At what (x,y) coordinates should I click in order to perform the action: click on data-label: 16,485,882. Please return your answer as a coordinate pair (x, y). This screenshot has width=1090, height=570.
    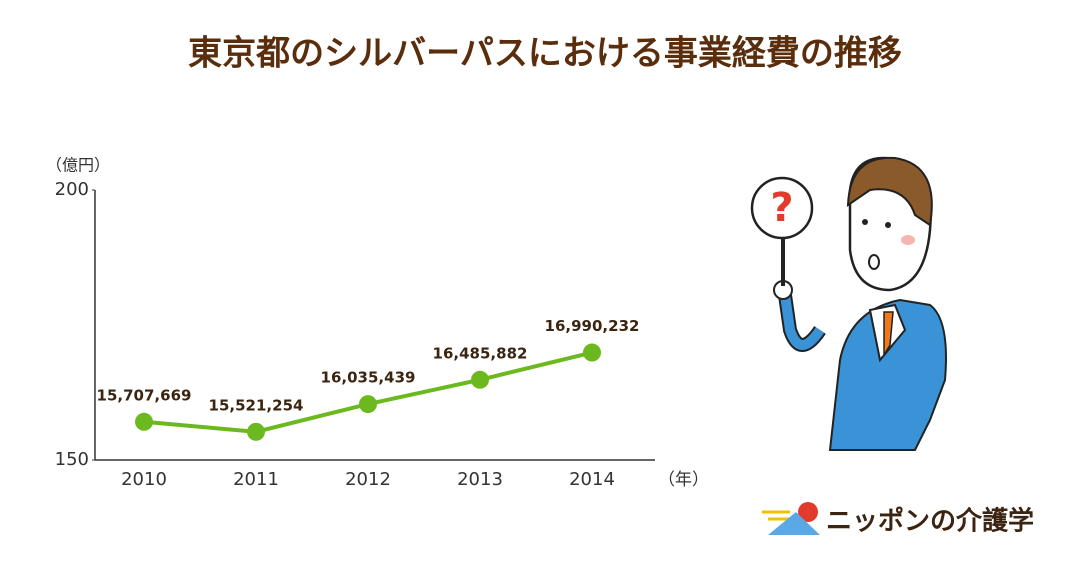
    Looking at the image, I should click on (480, 353).